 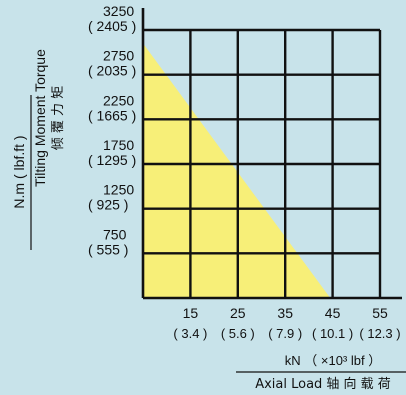 What do you see at coordinates (112, 71) in the screenshot?
I see `y-tick-sublabel: ( 2035 )` at bounding box center [112, 71].